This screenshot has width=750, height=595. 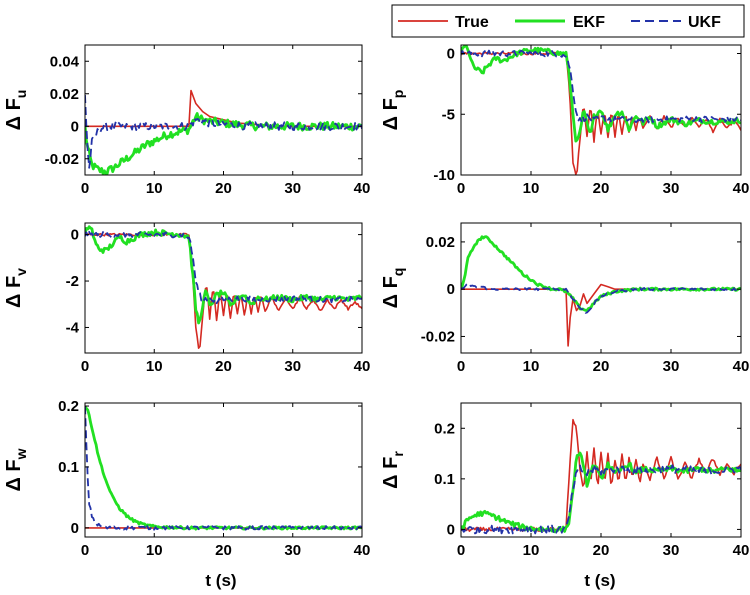 I want to click on series-ukf-Fu, so click(x=223, y=131).